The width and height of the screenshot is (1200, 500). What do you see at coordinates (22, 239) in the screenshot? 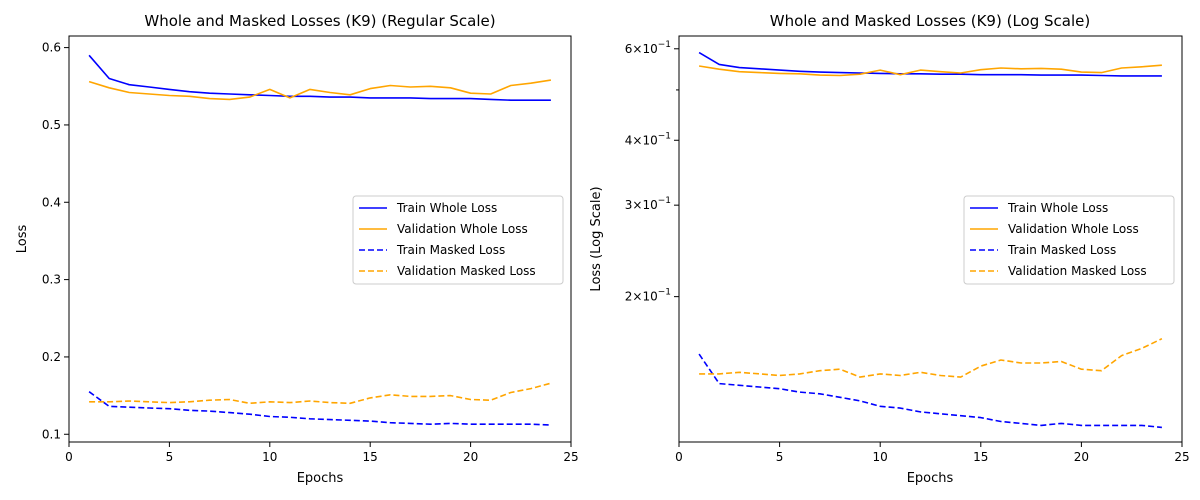
I see `ylabel-regular: Loss` at bounding box center [22, 239].